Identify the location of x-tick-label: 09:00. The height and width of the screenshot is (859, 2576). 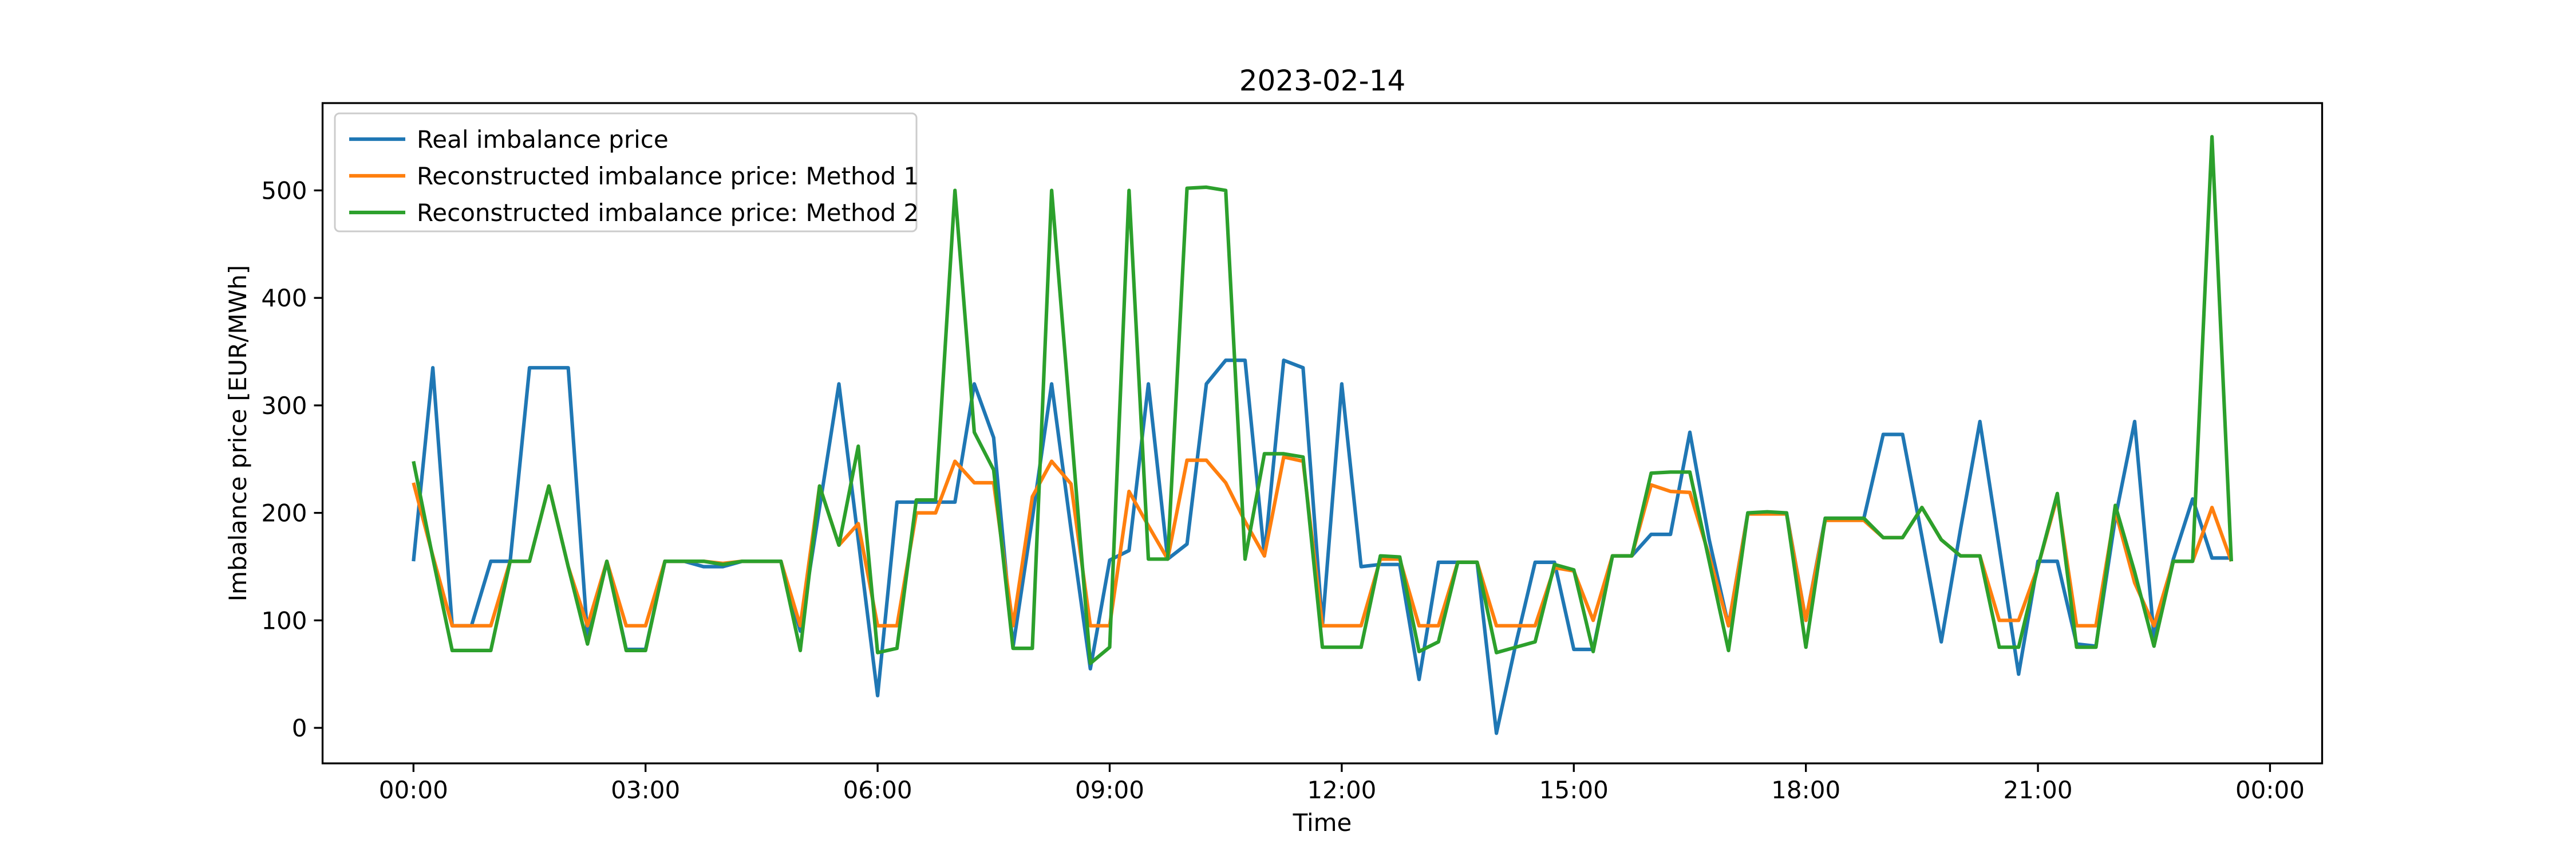
(1109, 790).